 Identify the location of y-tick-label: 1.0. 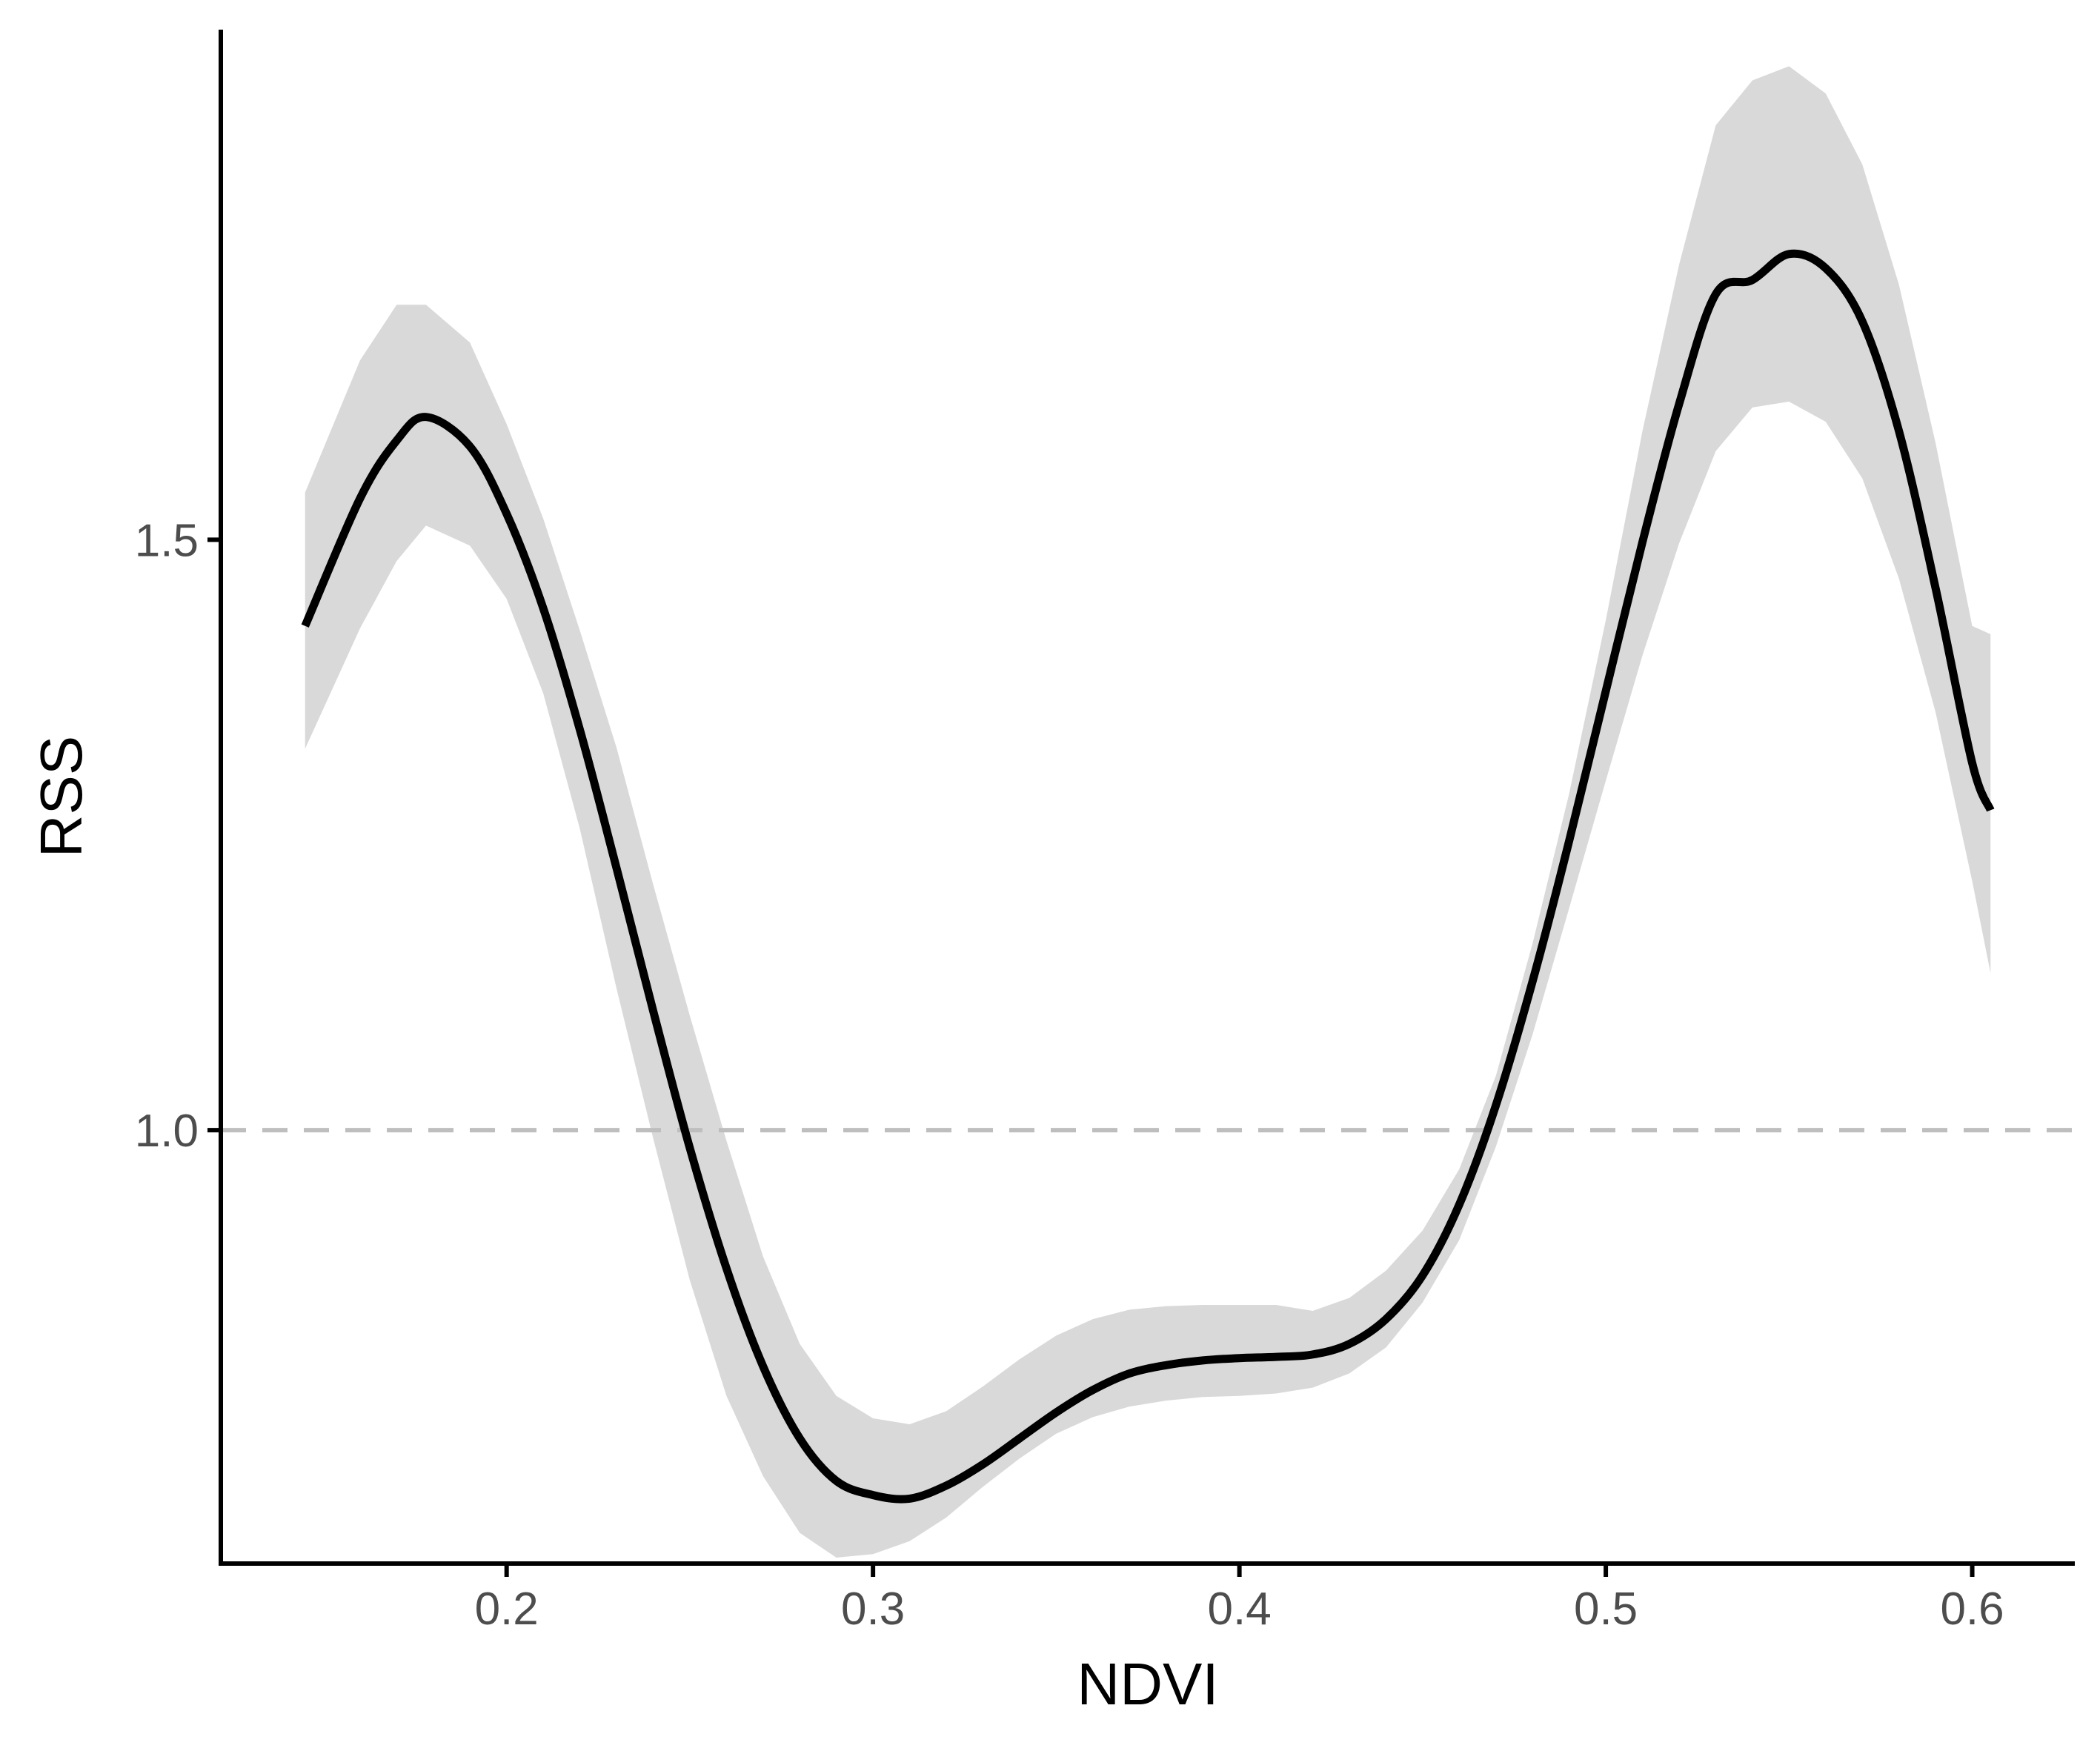
(167, 1131).